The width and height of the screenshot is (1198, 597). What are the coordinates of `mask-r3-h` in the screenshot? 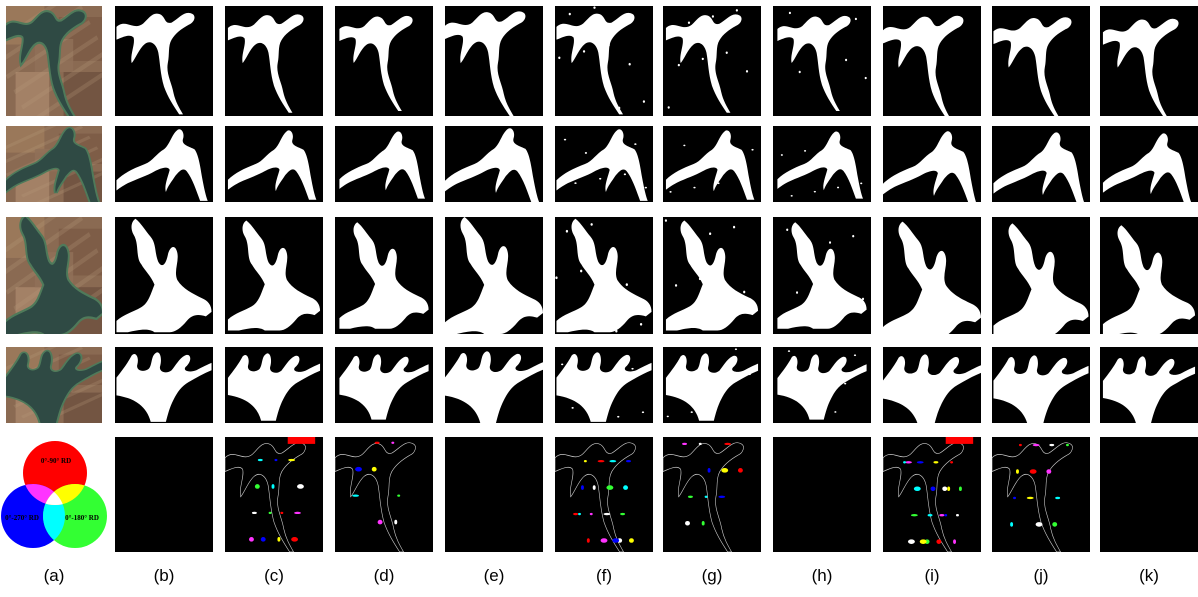 It's located at (822, 275).